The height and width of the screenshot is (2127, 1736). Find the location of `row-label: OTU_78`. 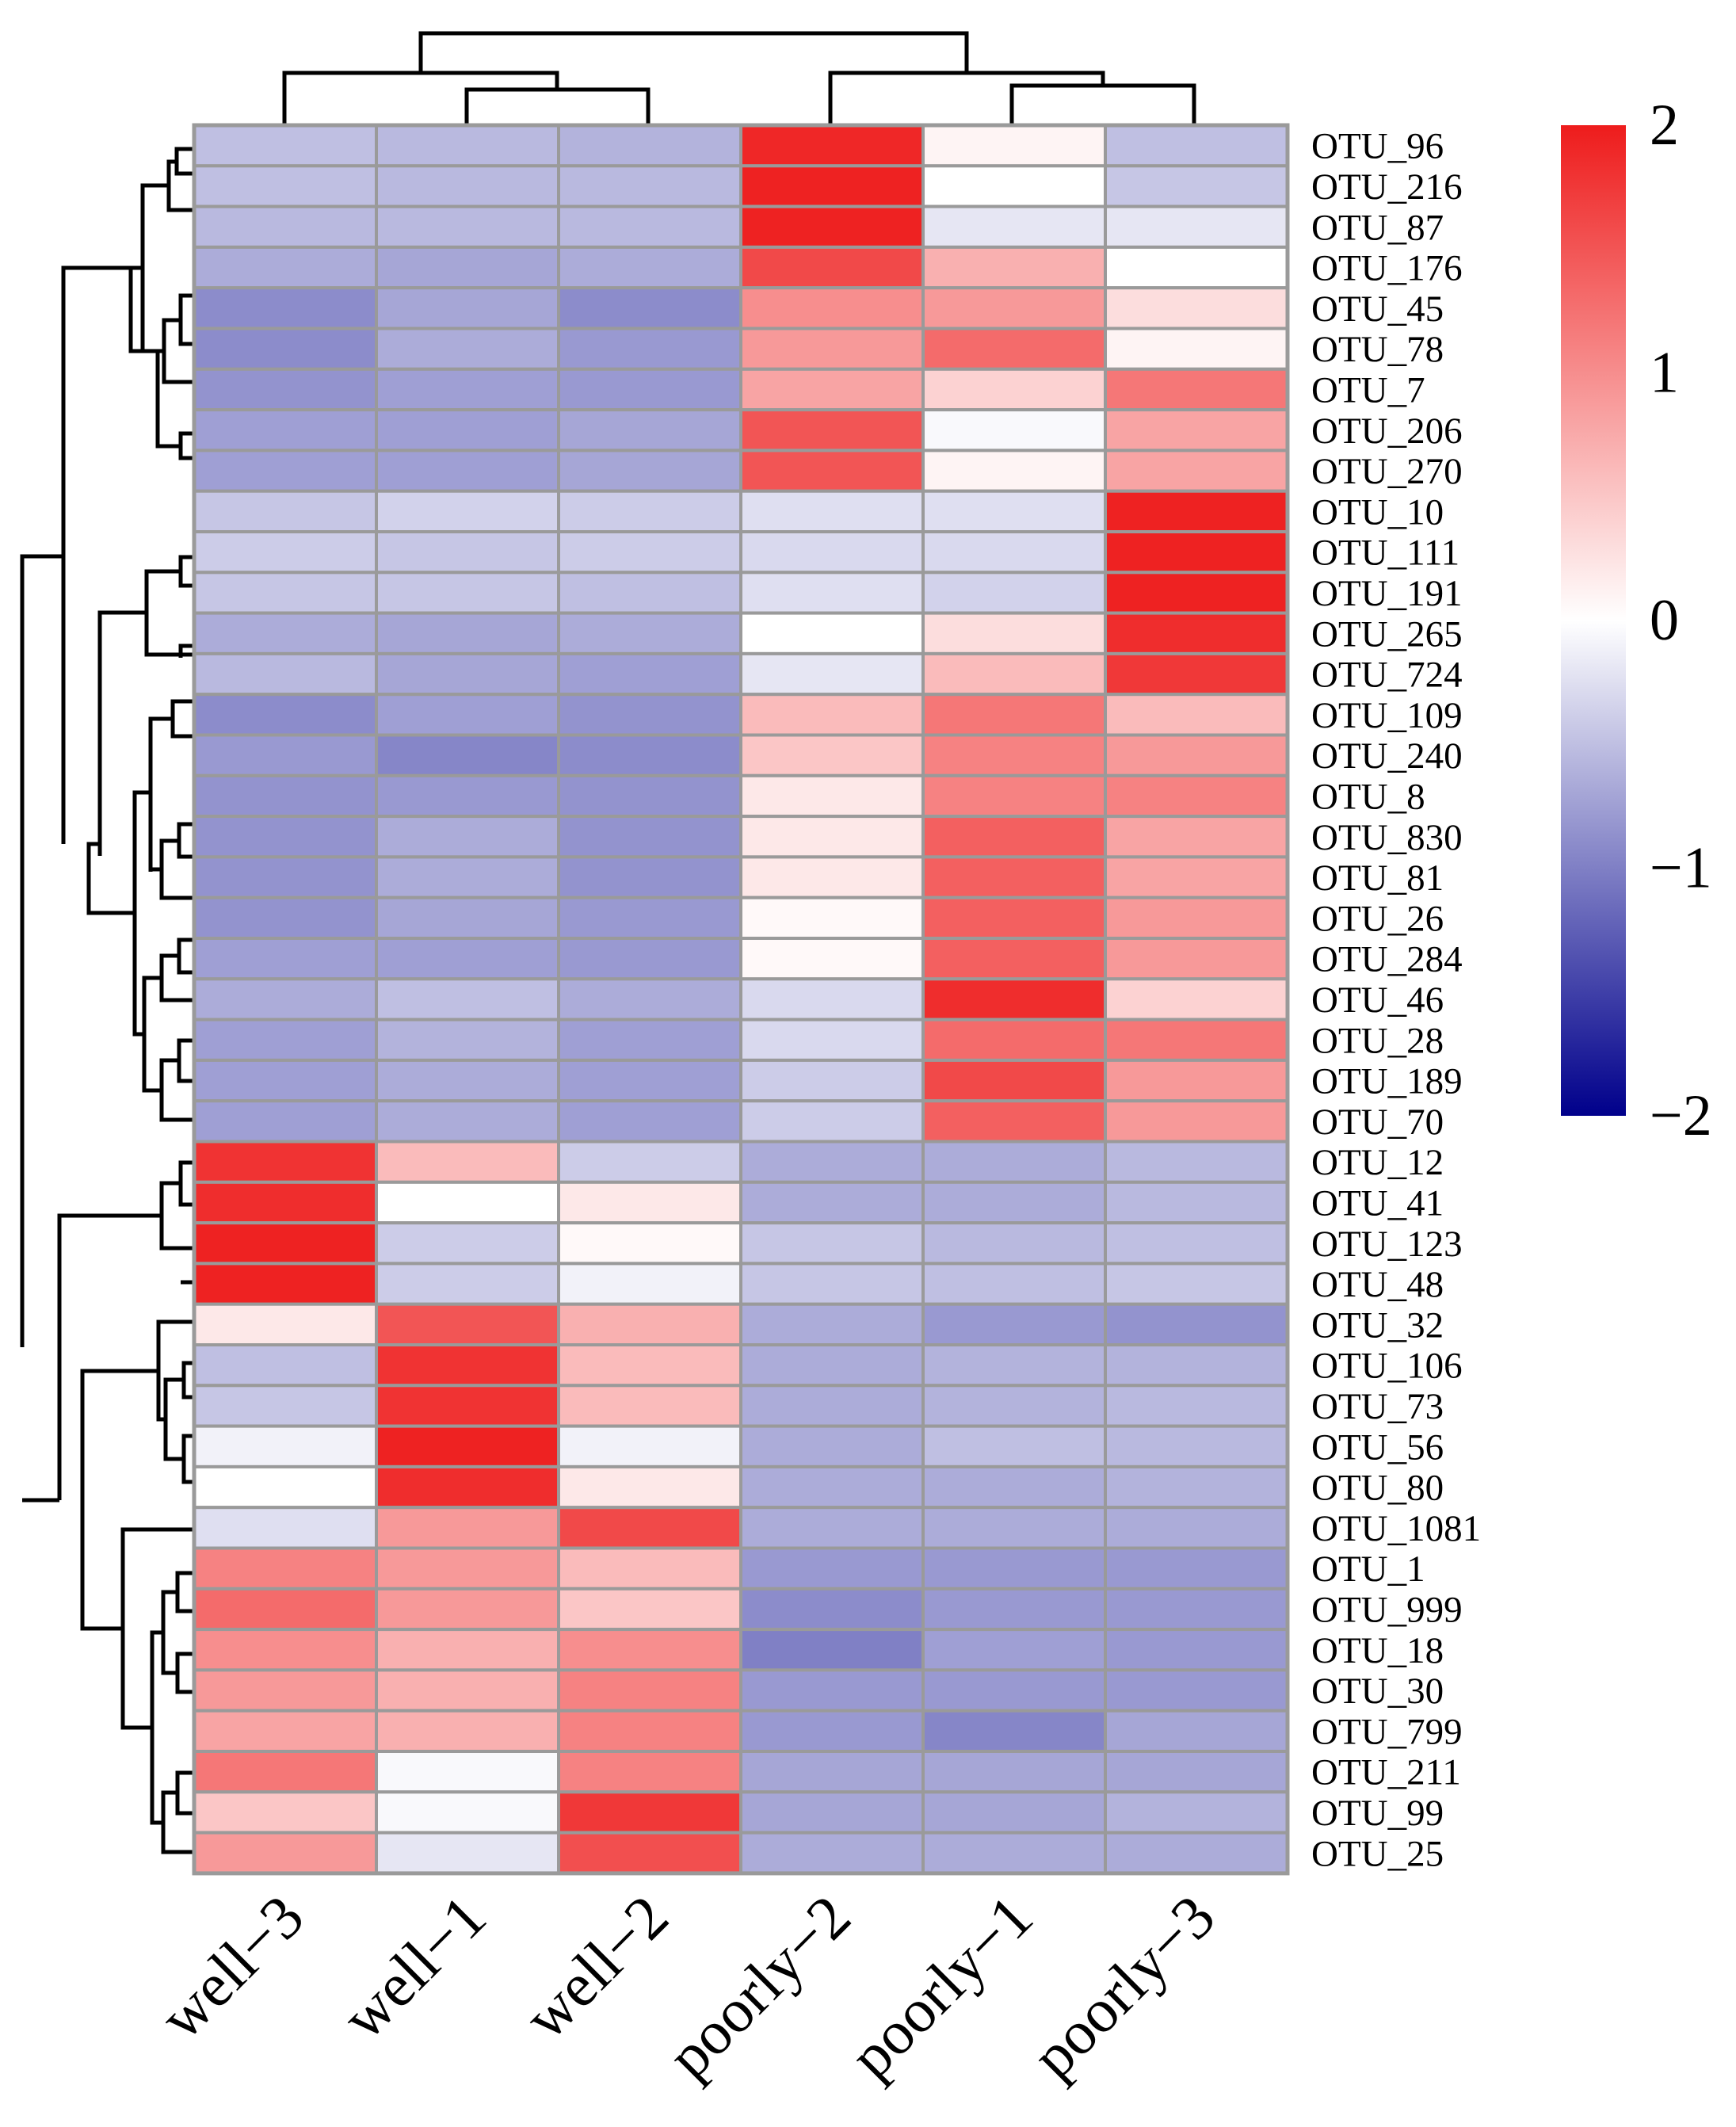

row-label: OTU_78 is located at coordinates (1378, 349).